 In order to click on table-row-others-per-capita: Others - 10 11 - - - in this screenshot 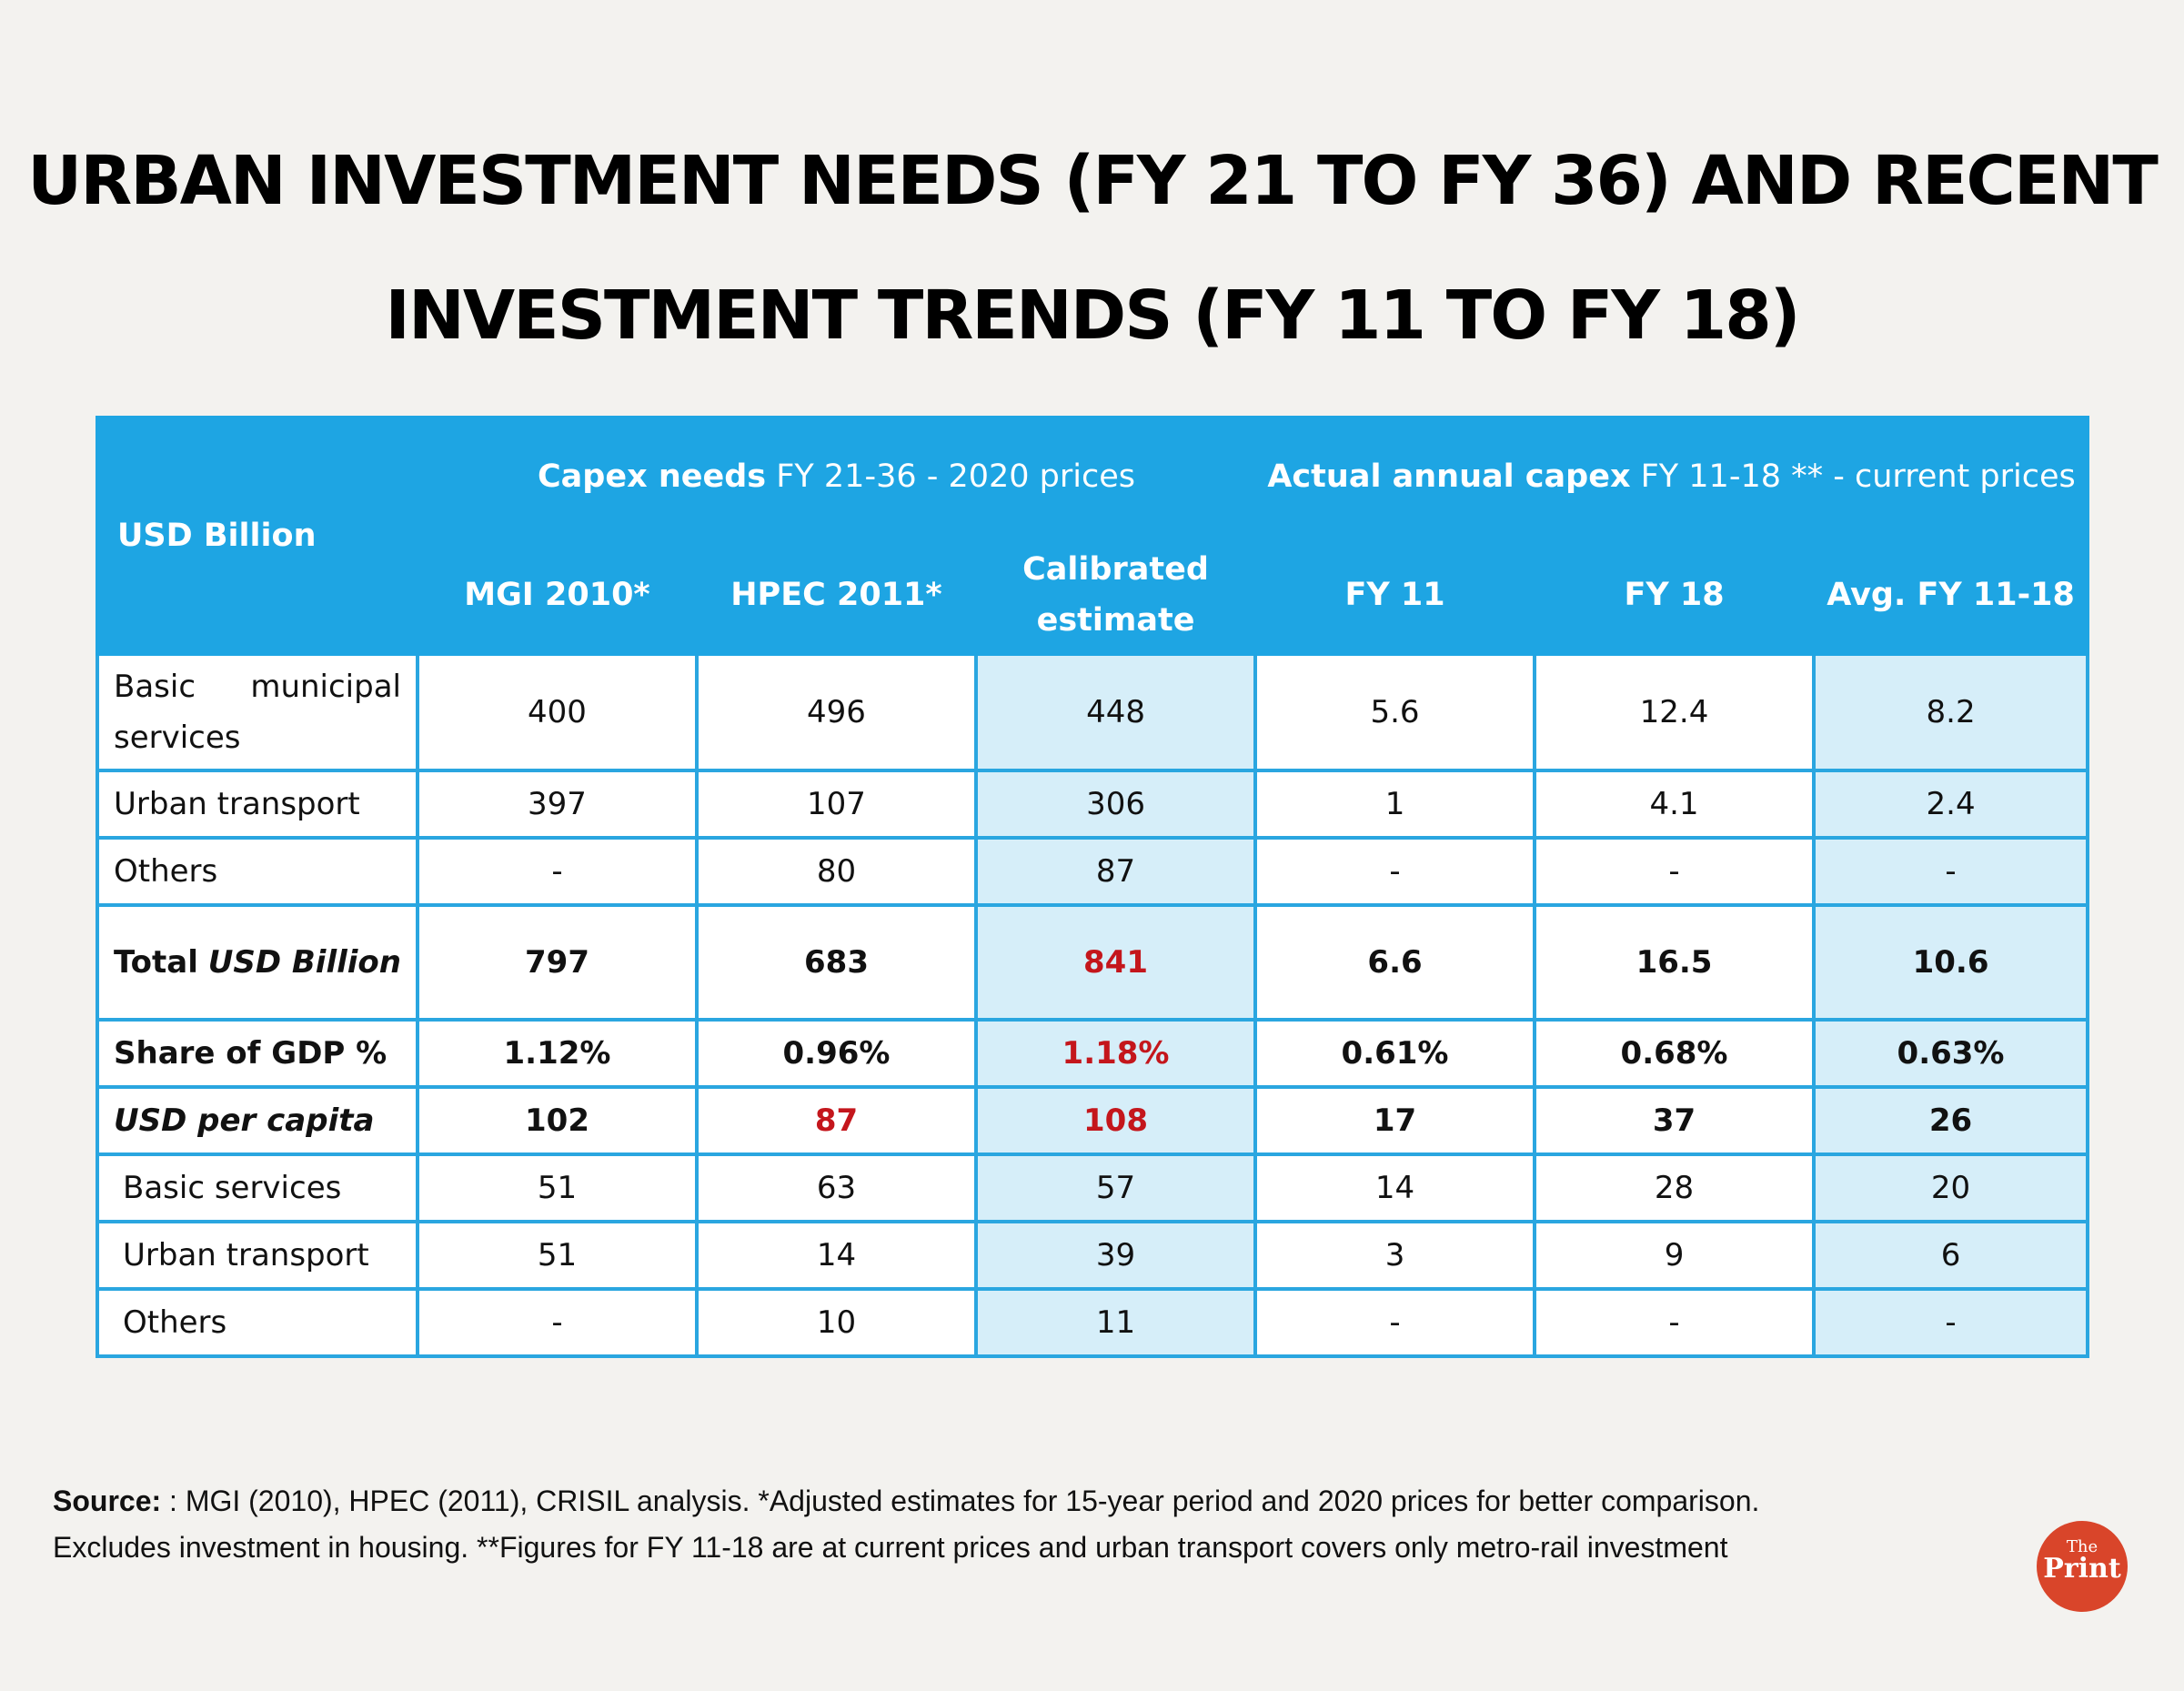, I will do `click(1093, 1322)`.